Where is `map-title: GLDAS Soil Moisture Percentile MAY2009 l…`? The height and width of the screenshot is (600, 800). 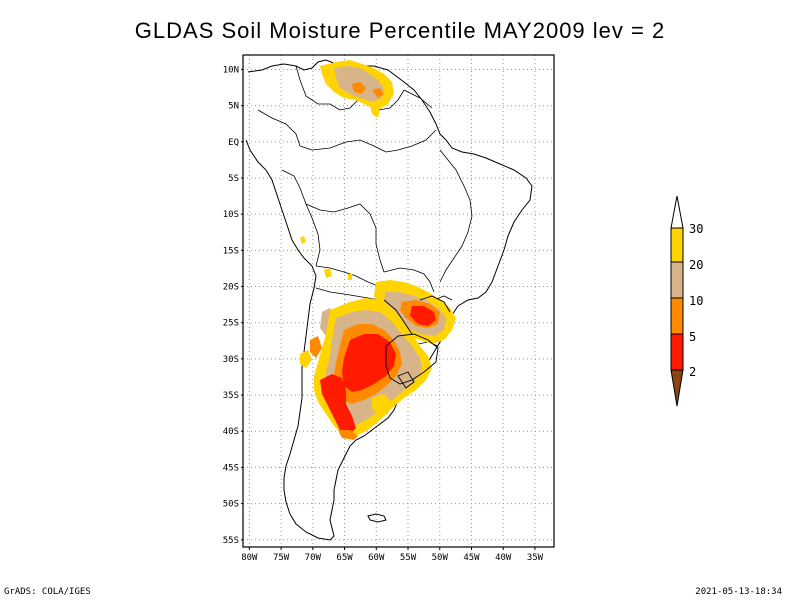
map-title: GLDAS Soil Moisture Percentile MAY2009 l… is located at coordinates (400, 30).